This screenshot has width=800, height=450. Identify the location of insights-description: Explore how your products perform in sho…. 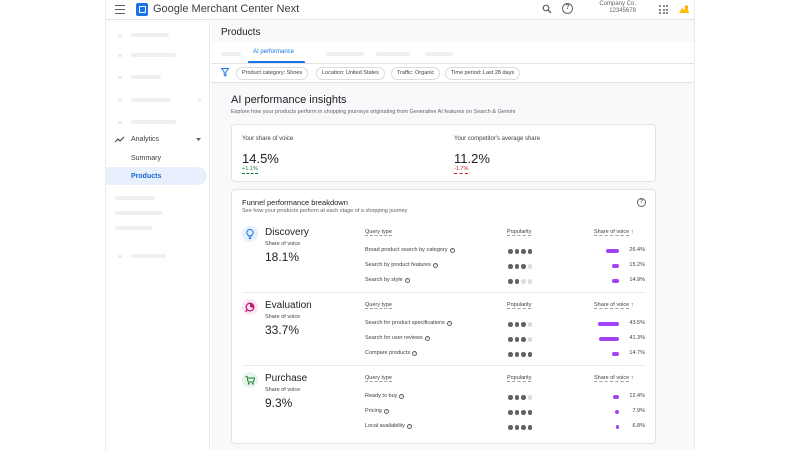
(373, 112).